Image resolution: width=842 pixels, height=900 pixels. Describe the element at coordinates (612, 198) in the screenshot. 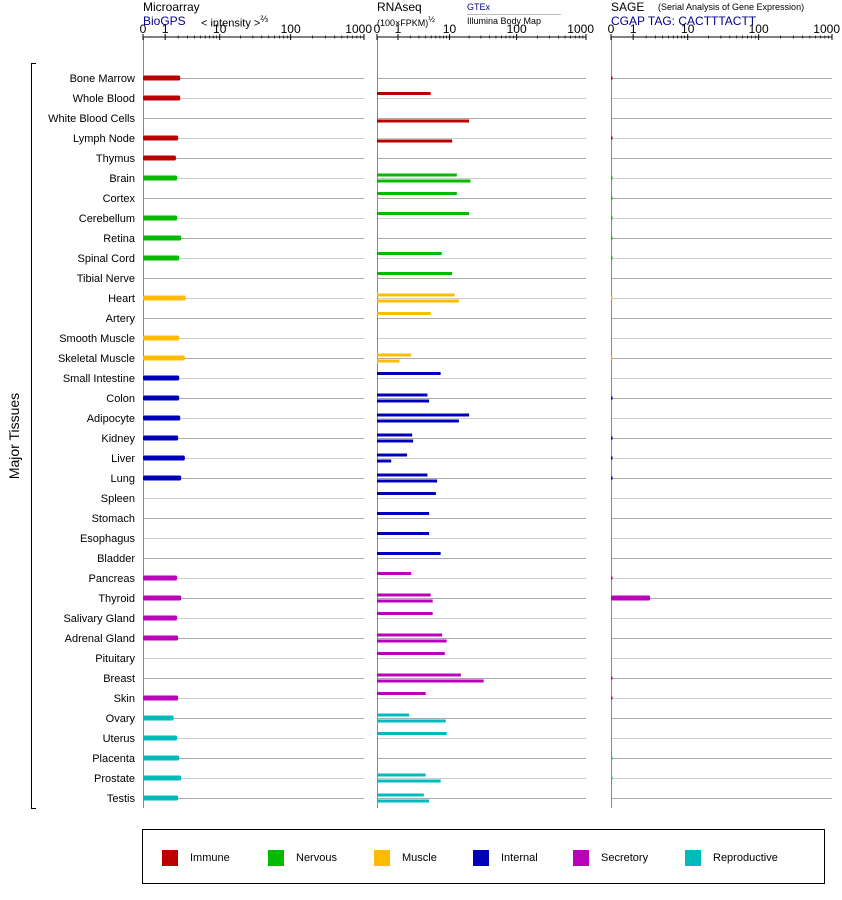

I see `bar-sage-cortex` at that location.